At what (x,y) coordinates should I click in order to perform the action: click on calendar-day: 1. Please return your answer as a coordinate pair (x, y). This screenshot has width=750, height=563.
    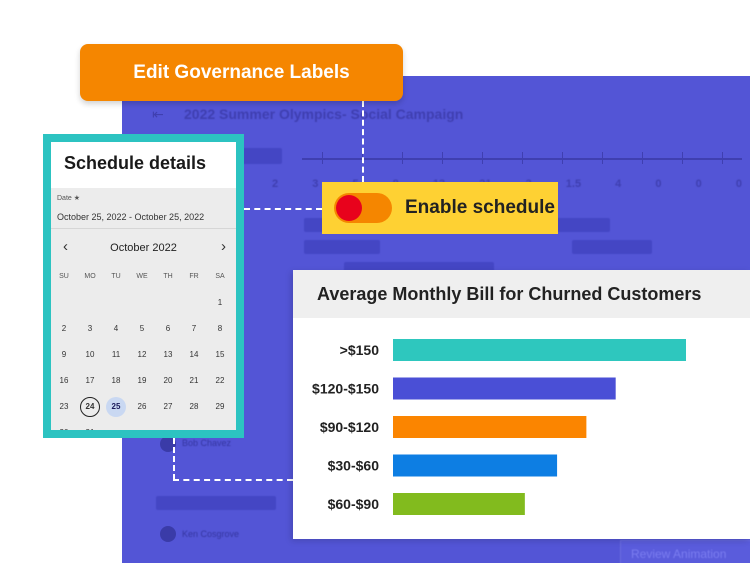
    Looking at the image, I should click on (220, 302).